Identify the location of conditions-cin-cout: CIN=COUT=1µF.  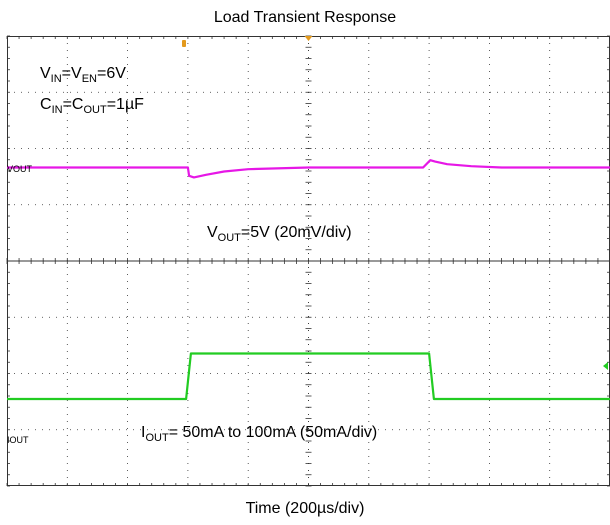
(92, 106).